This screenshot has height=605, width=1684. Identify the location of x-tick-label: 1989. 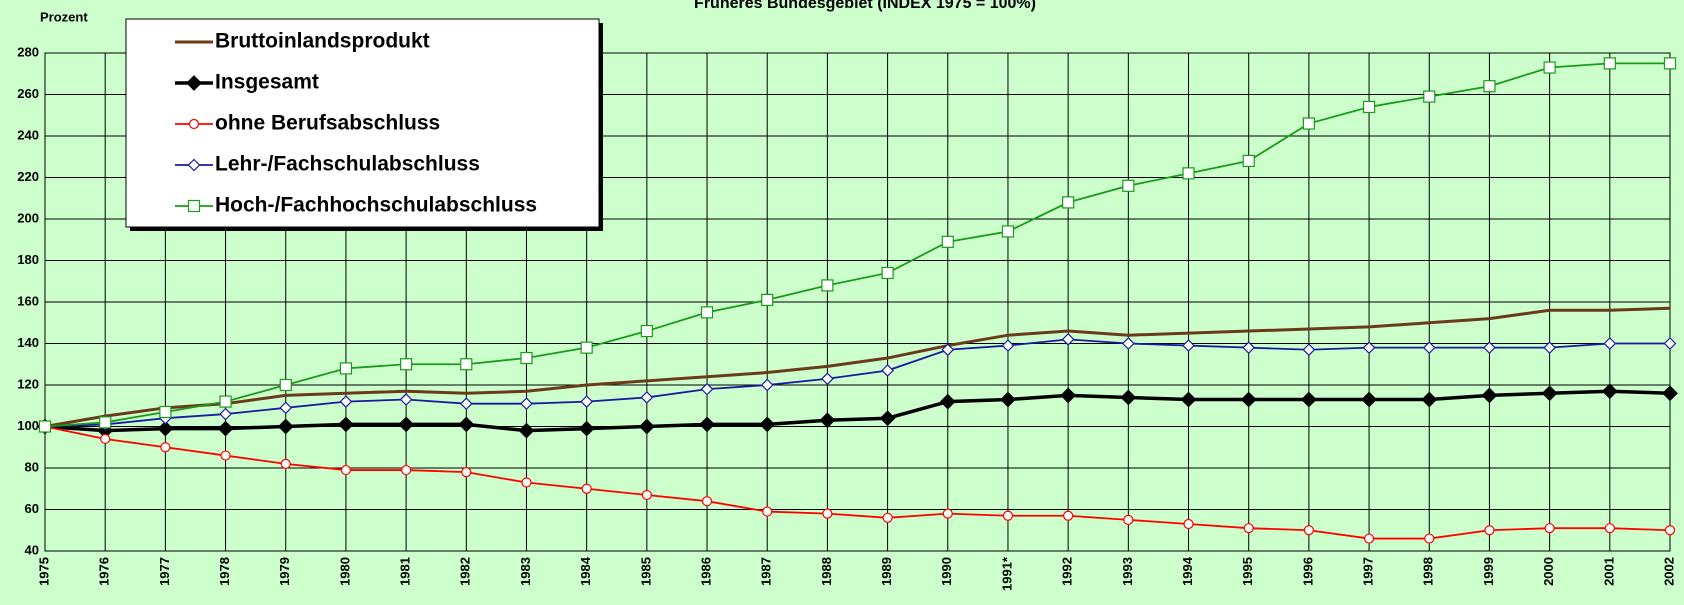
(886, 571).